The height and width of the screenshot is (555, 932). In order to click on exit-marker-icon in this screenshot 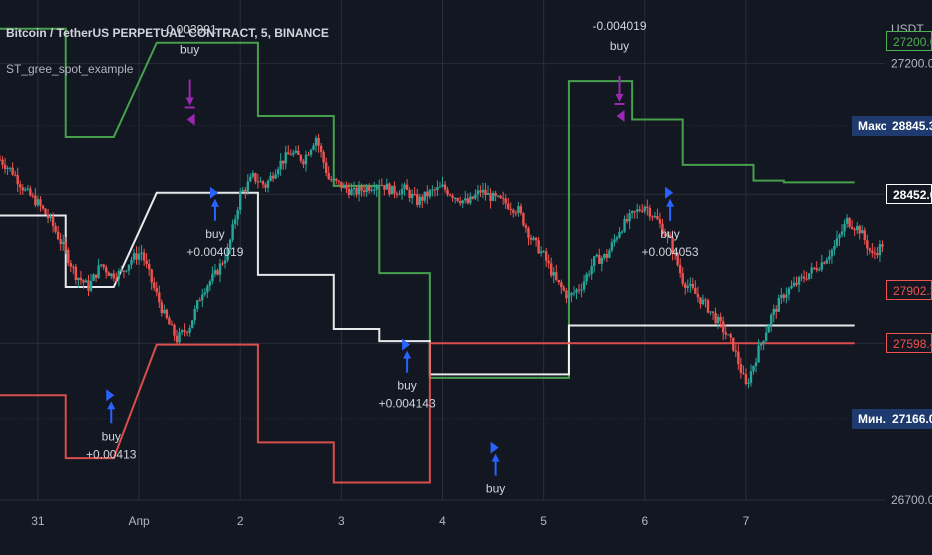, I will do `click(190, 119)`.